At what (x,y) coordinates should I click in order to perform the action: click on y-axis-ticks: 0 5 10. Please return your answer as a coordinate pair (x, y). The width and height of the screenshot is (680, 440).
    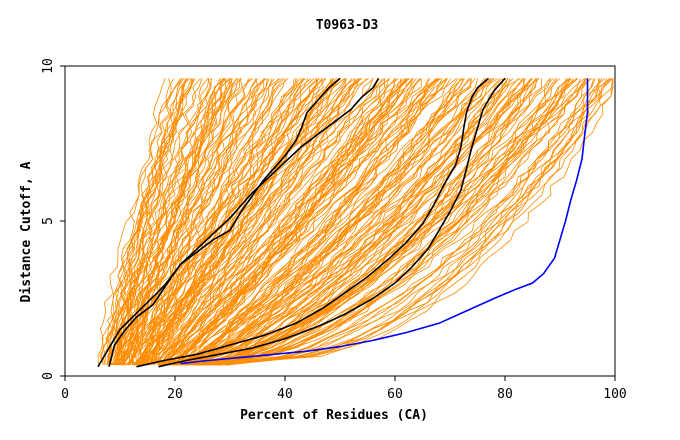
    Looking at the image, I should click on (53, 219).